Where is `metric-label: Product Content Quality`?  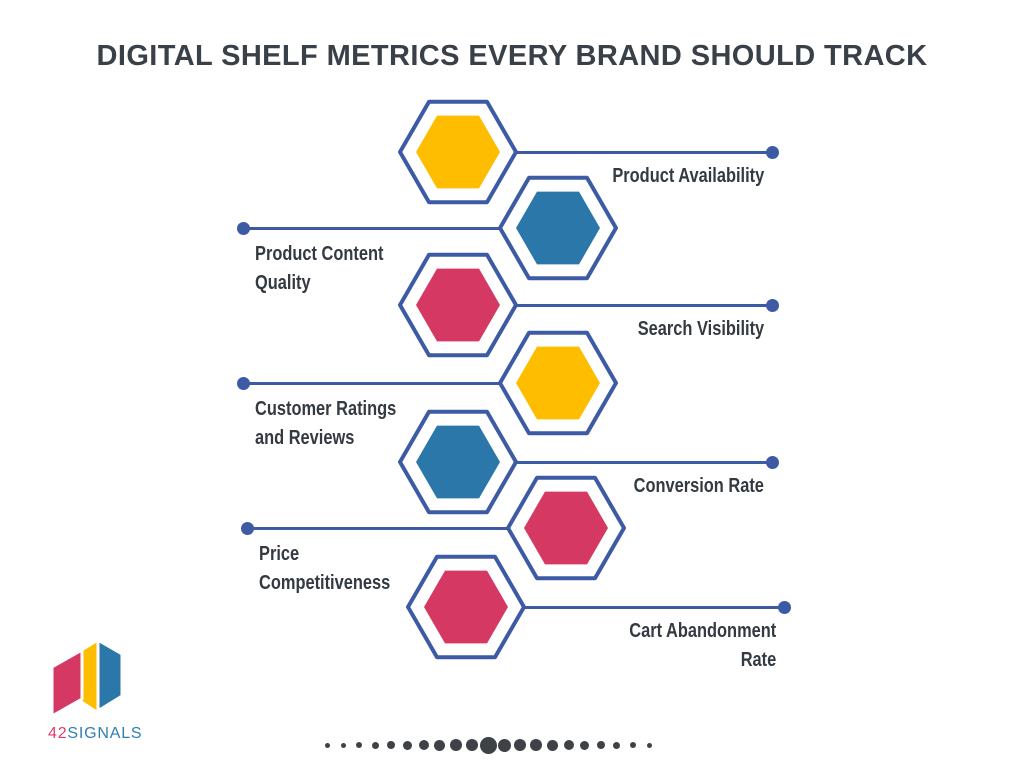 metric-label: Product Content Quality is located at coordinates (319, 268).